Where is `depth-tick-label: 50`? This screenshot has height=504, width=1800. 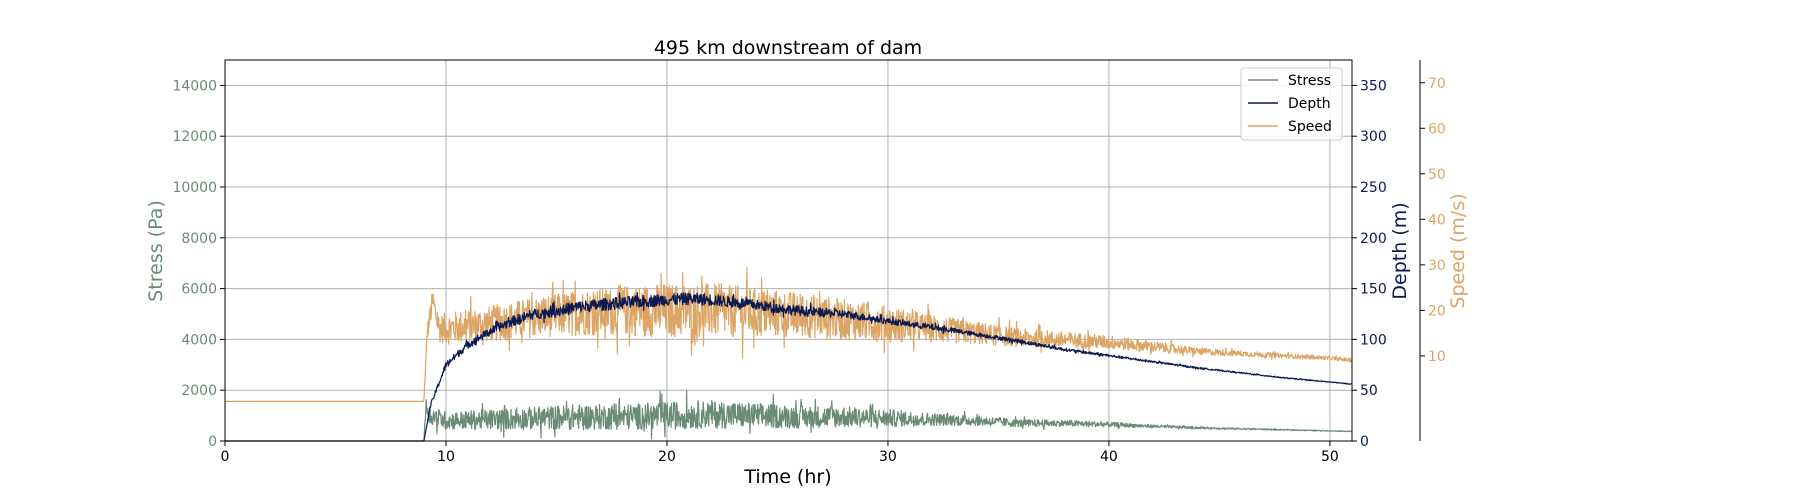 depth-tick-label: 50 is located at coordinates (1369, 391).